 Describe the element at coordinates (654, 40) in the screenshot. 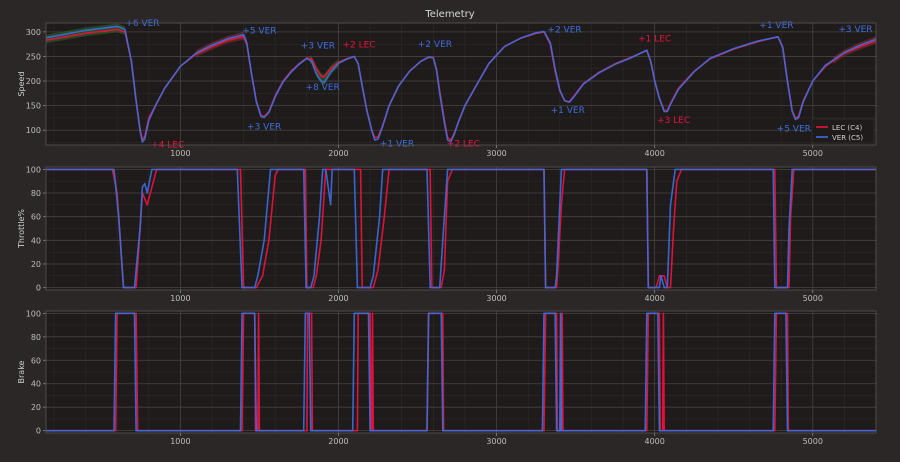

I see `delta-annotation: +1 LEC` at that location.